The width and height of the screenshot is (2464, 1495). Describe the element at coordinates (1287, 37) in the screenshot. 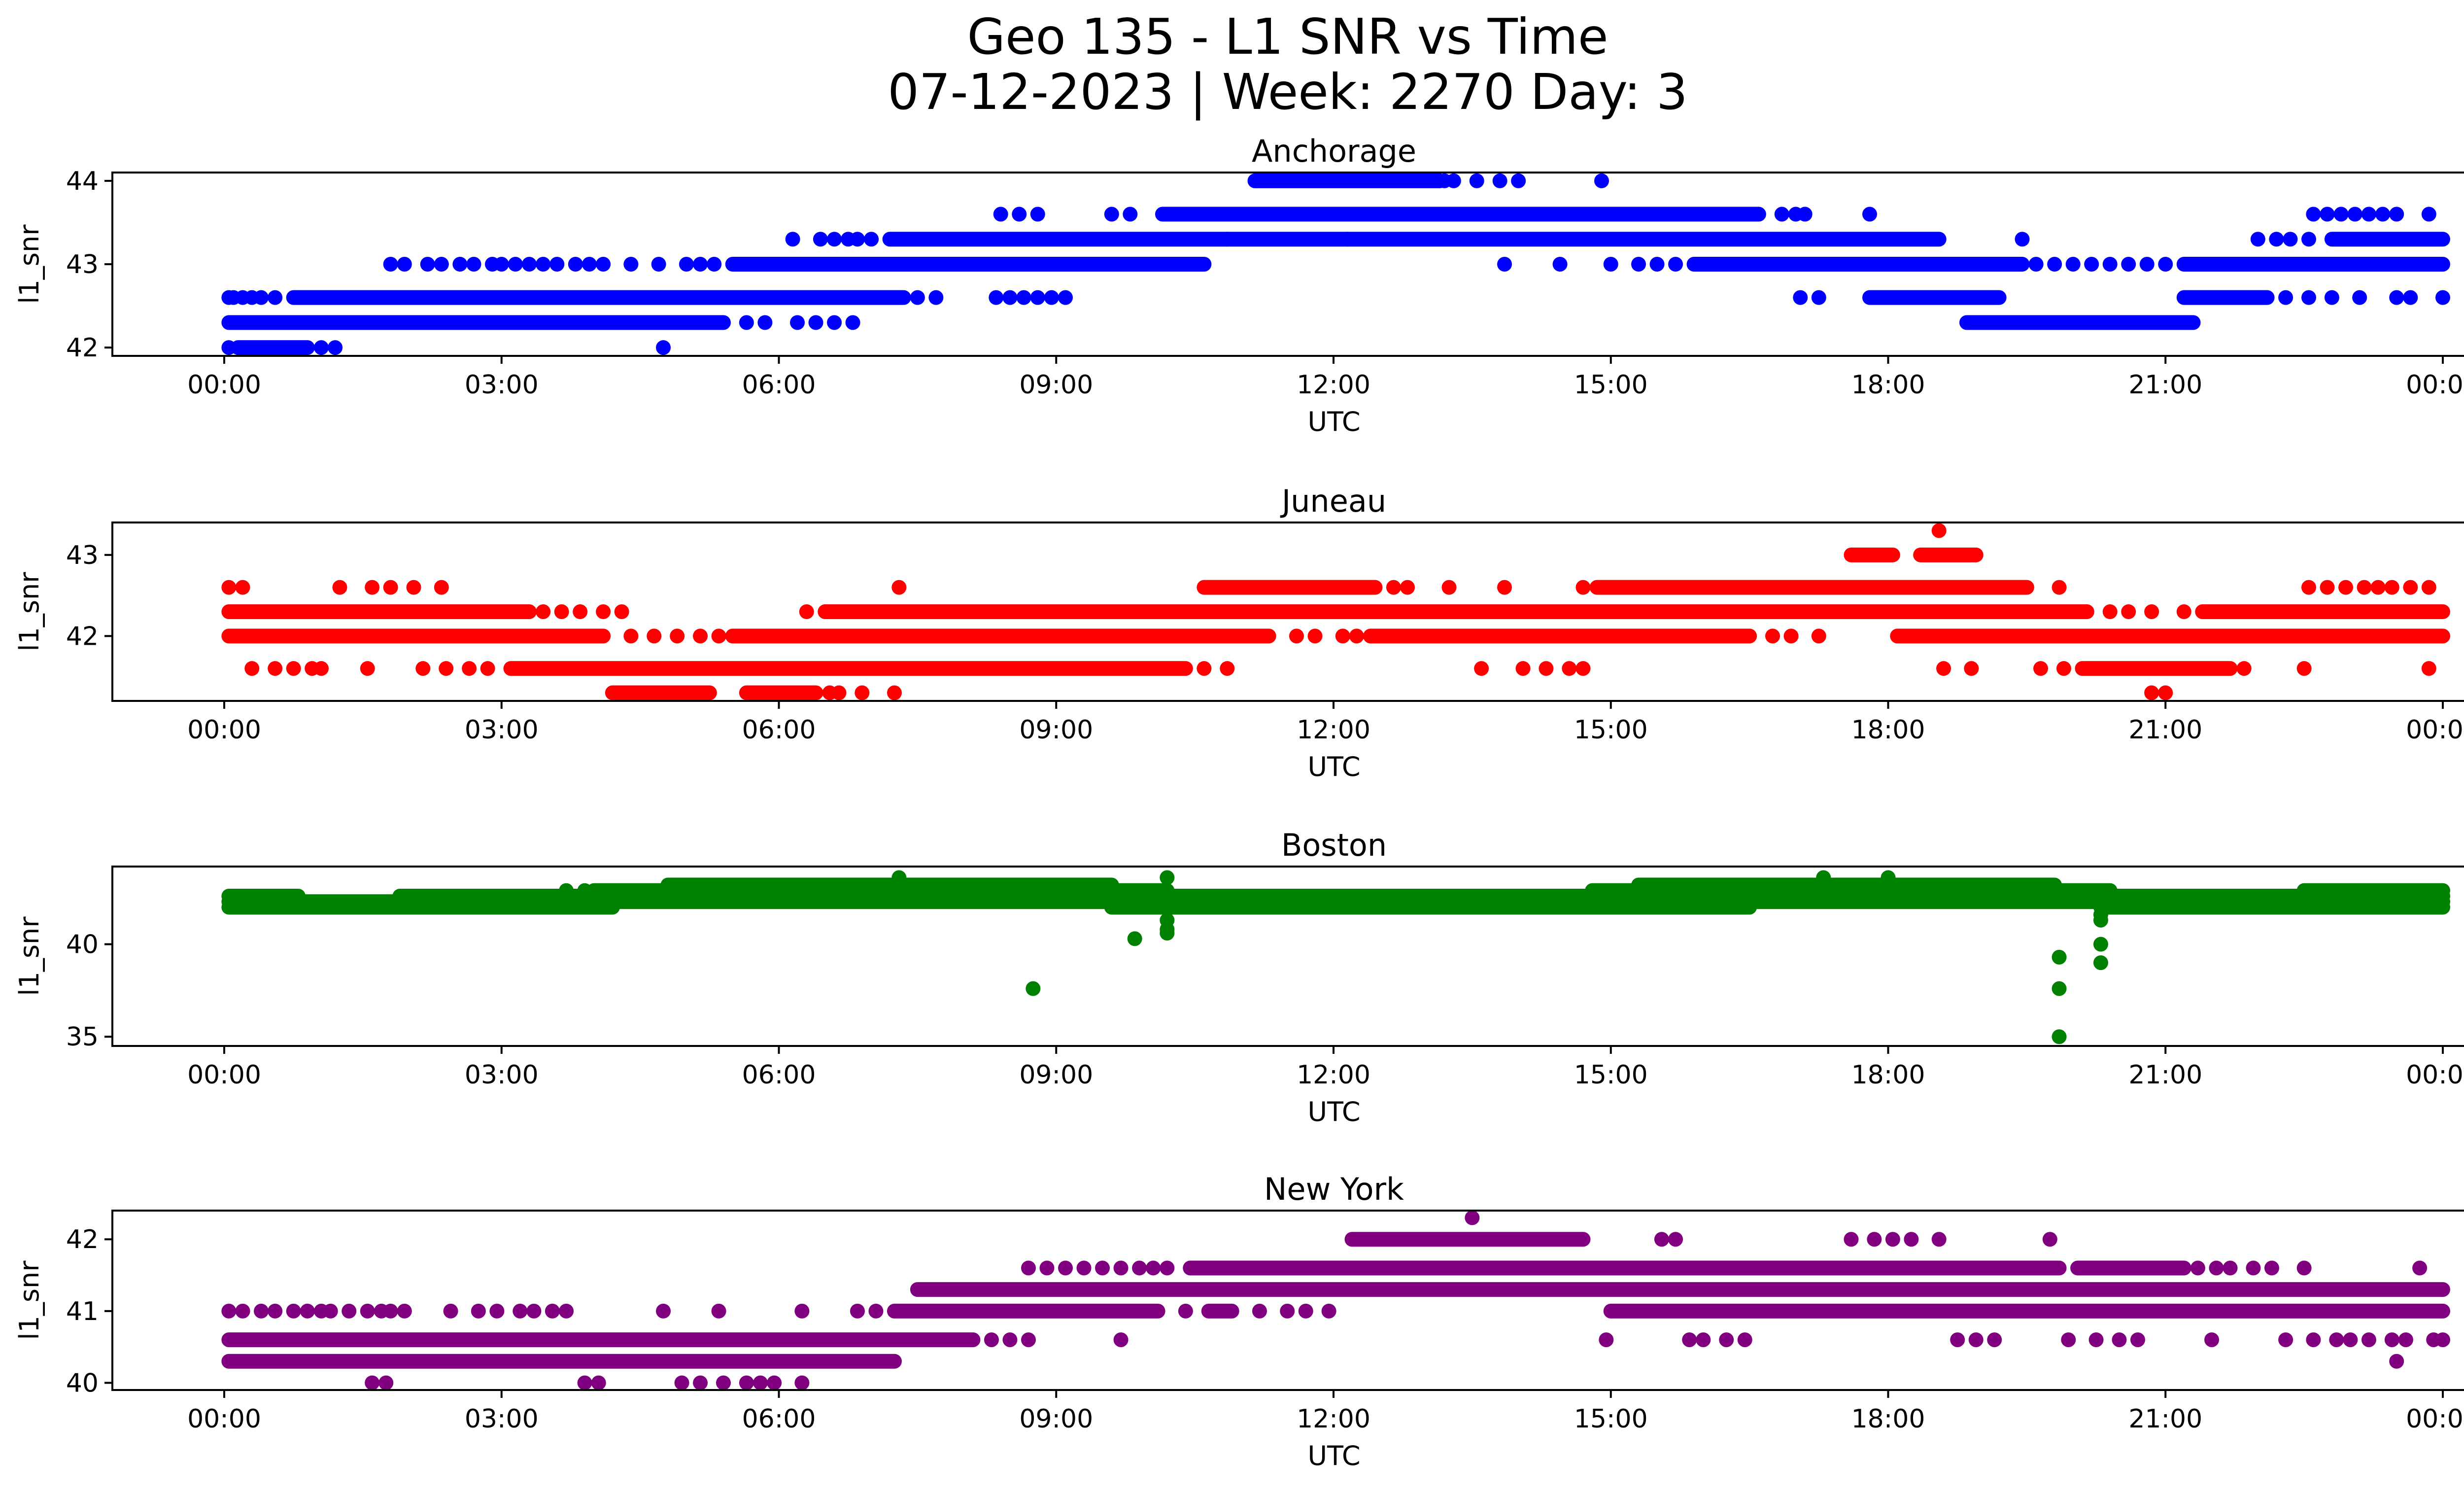

I see `figure-title: Geo 135 - L1 SNR vs Time` at that location.